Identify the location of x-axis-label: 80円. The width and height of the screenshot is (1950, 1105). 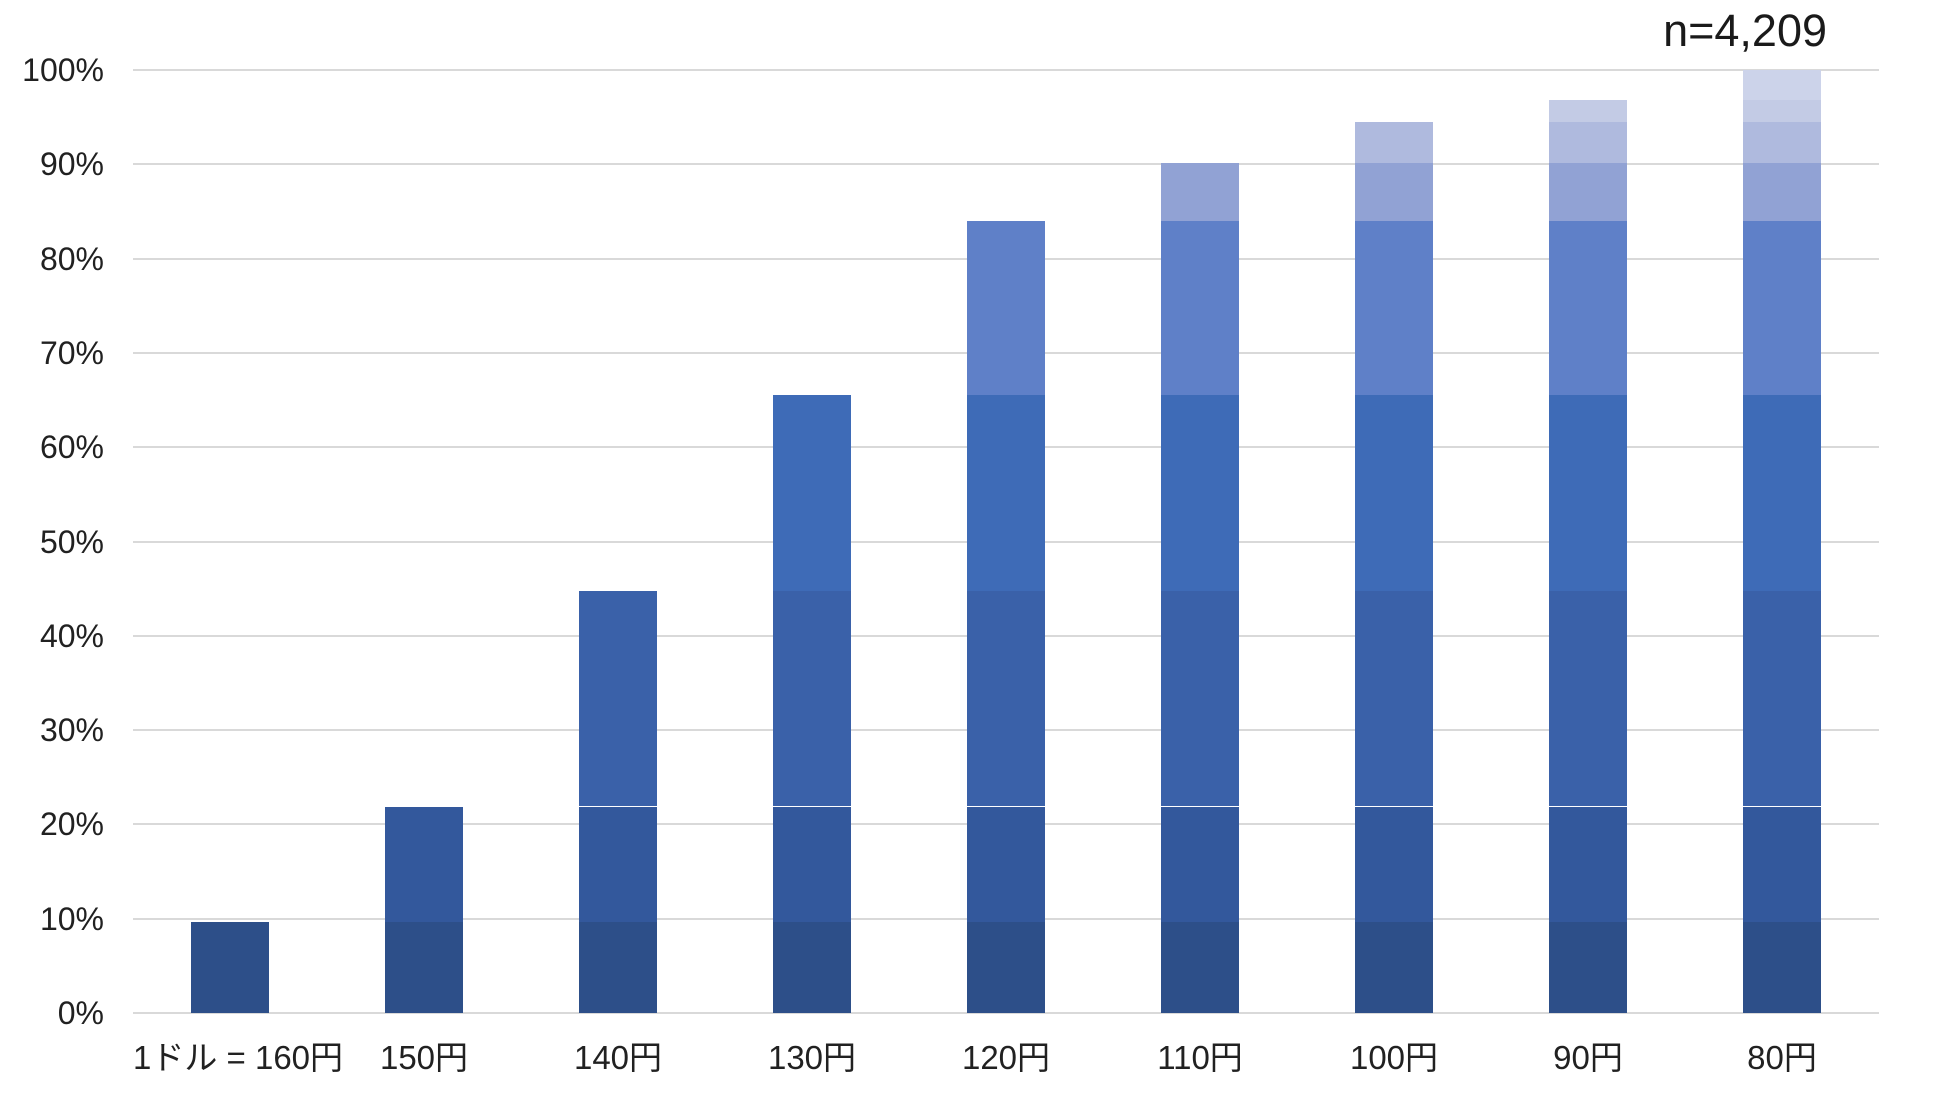
(1782, 1057).